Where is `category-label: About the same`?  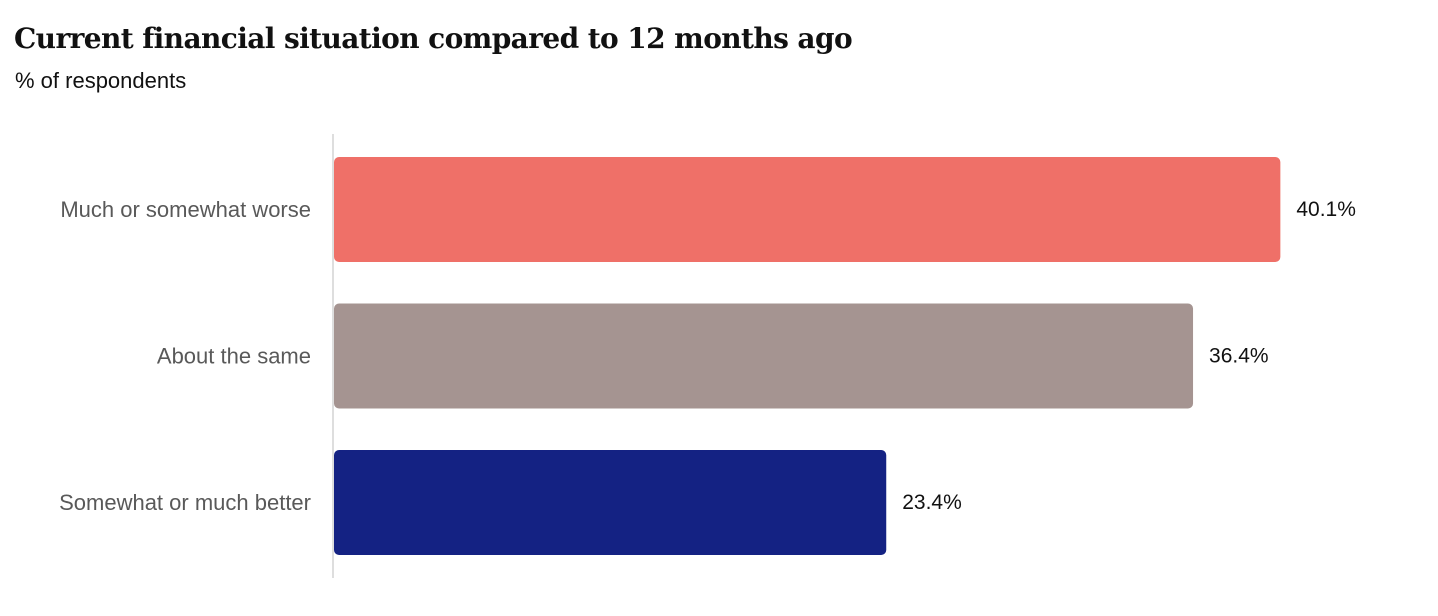 category-label: About the same is located at coordinates (234, 356).